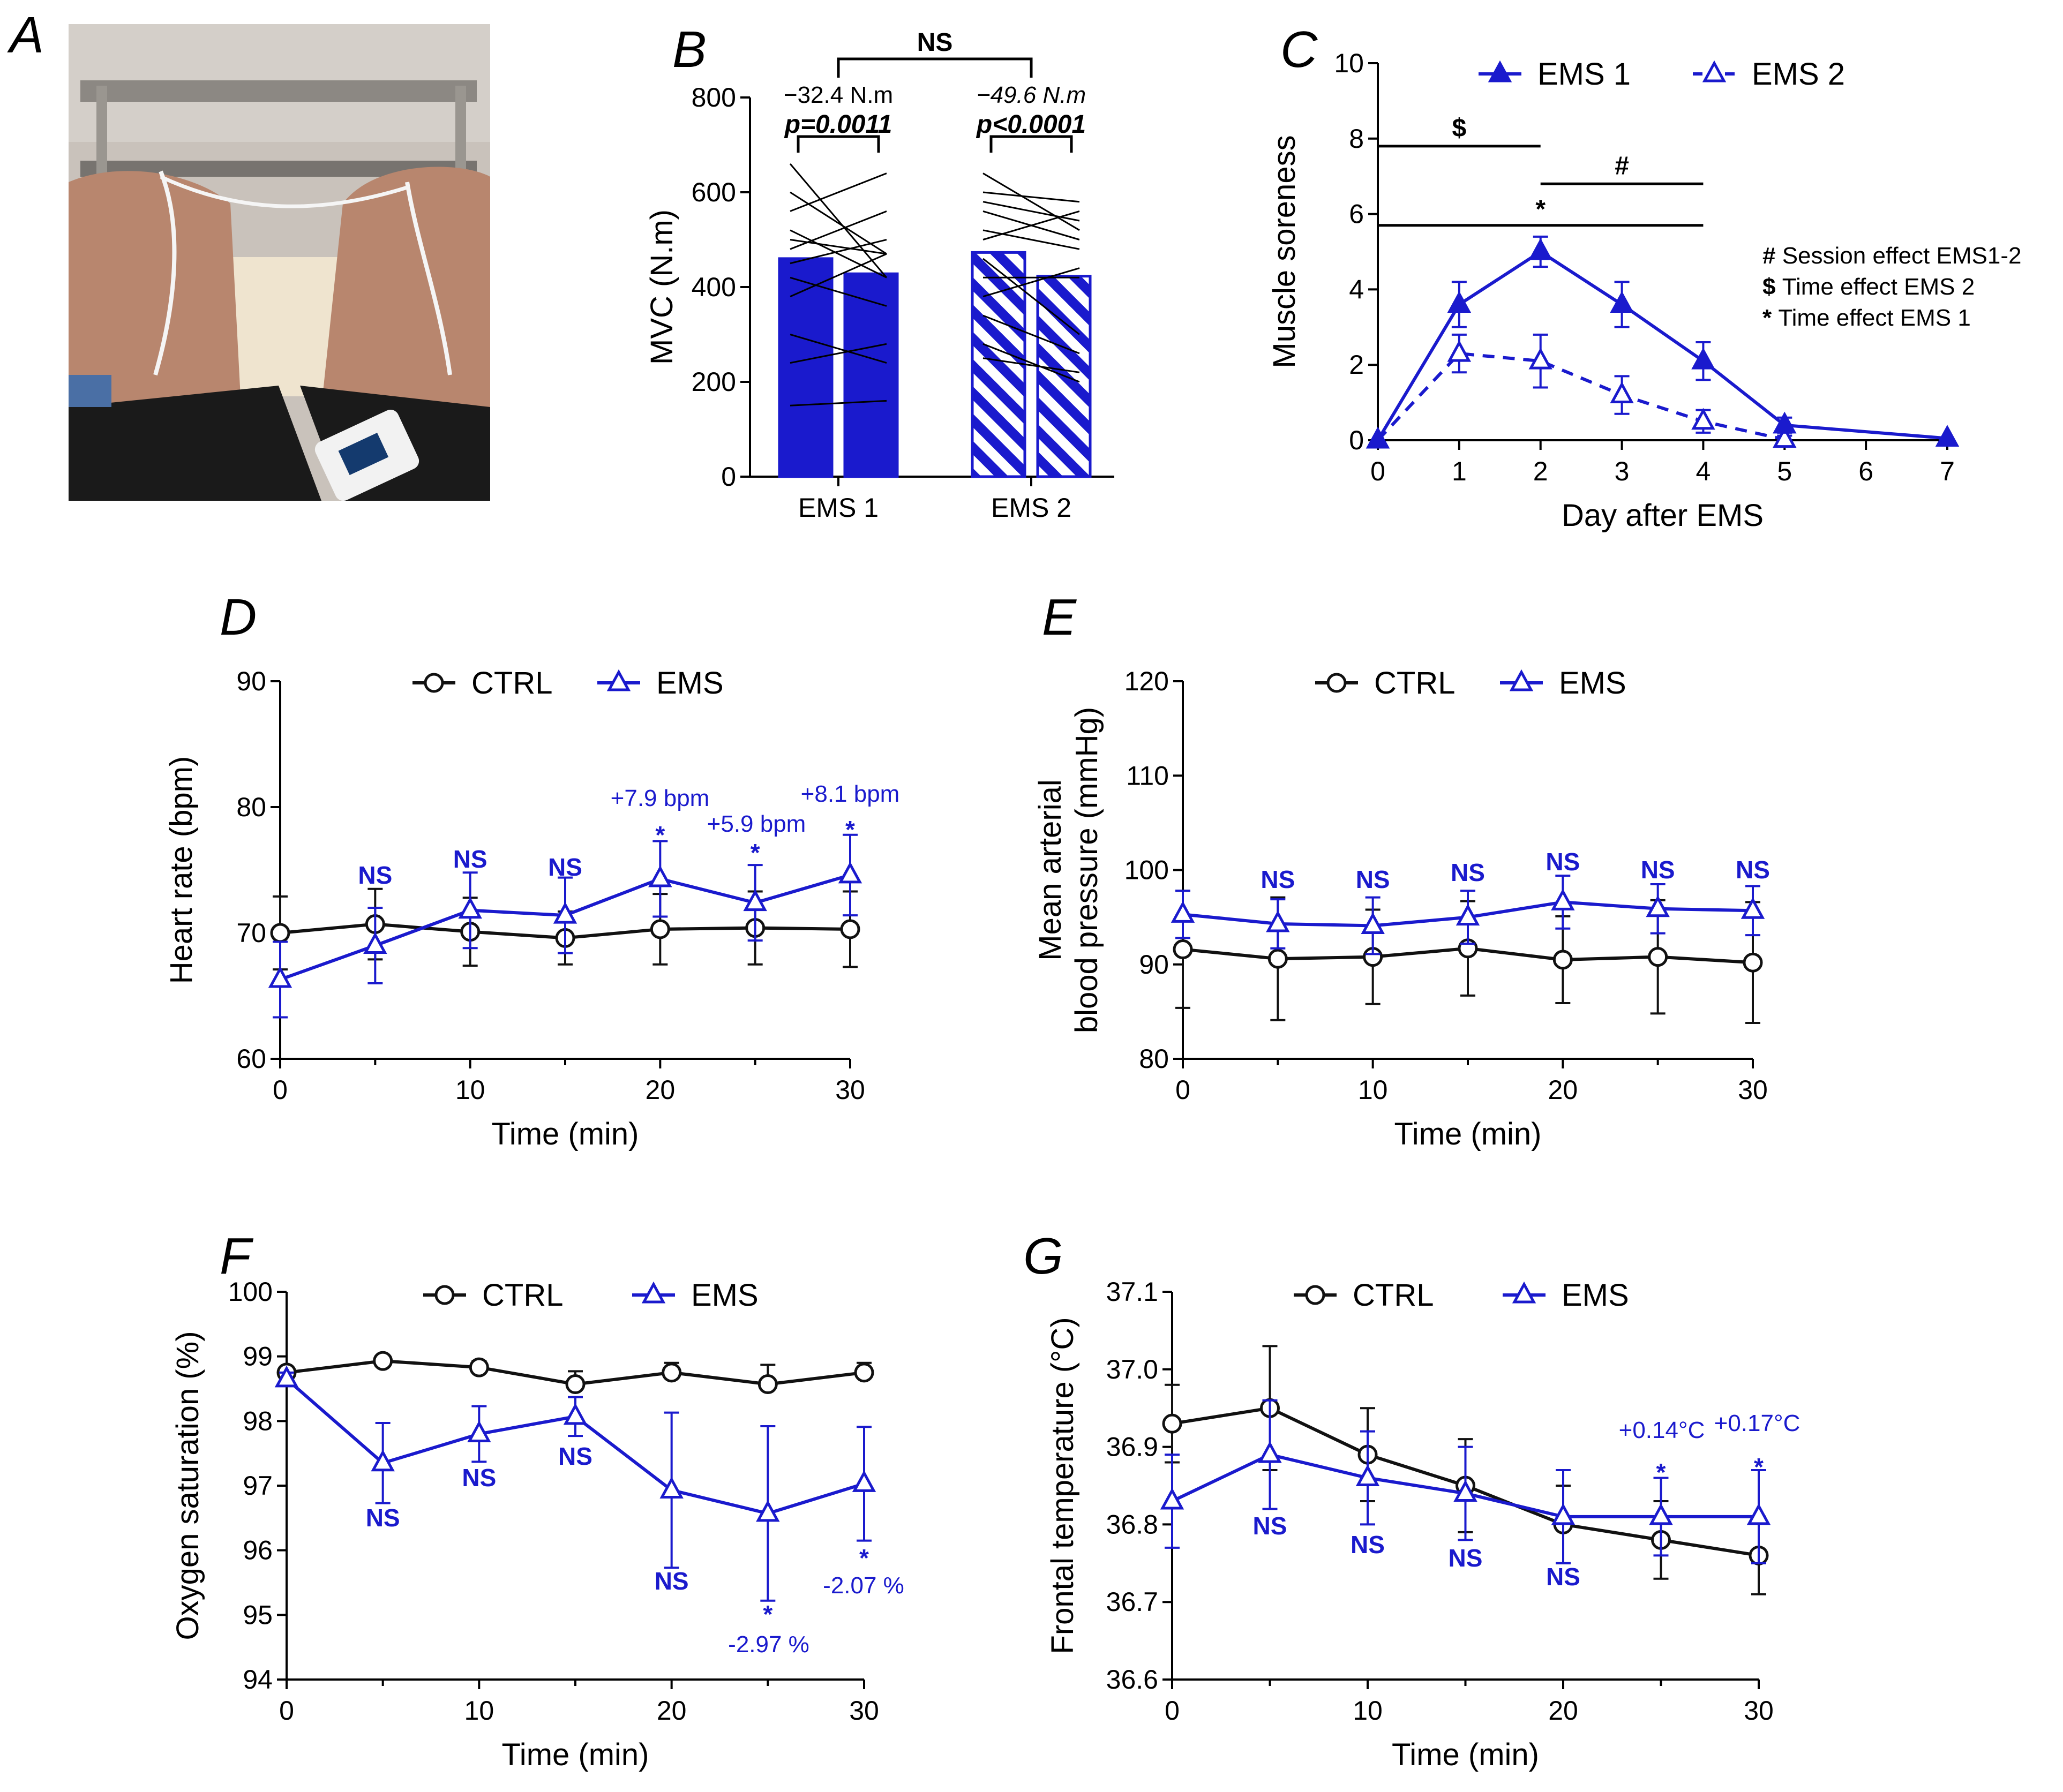  Describe the element at coordinates (251, 1059) in the screenshot. I see `y-tick-label: 60` at that location.